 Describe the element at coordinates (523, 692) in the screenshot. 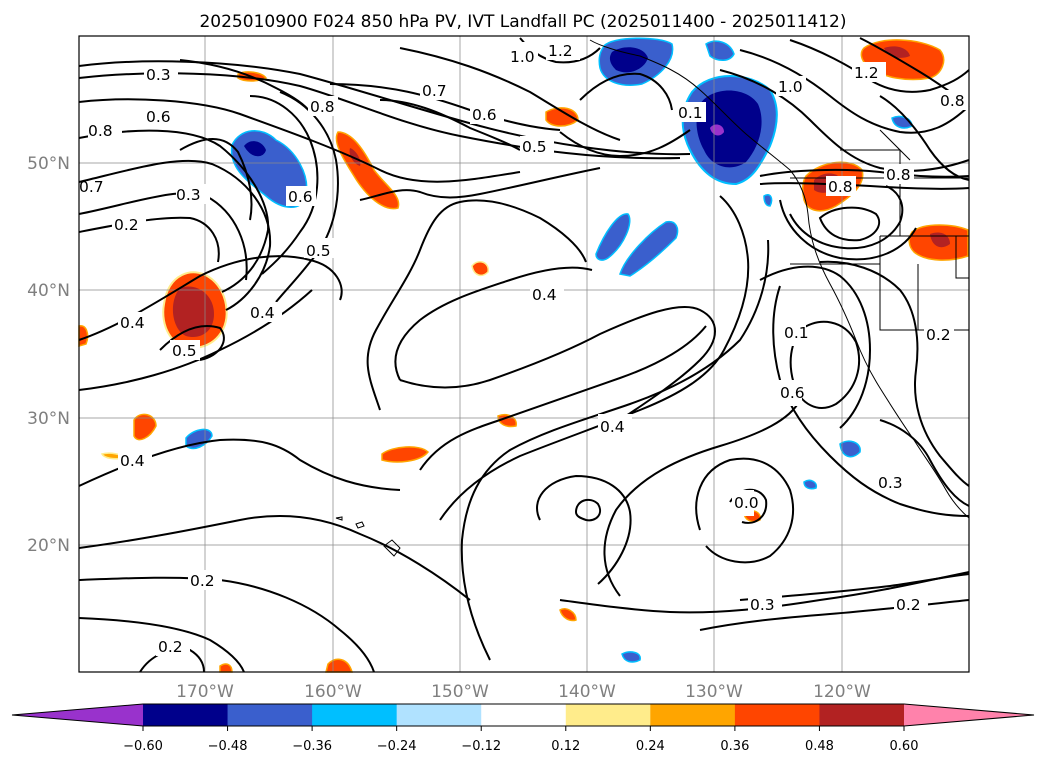

I see `longitude-labels: 170°W 160°W 150°W 140°W 130°W 120°W` at that location.